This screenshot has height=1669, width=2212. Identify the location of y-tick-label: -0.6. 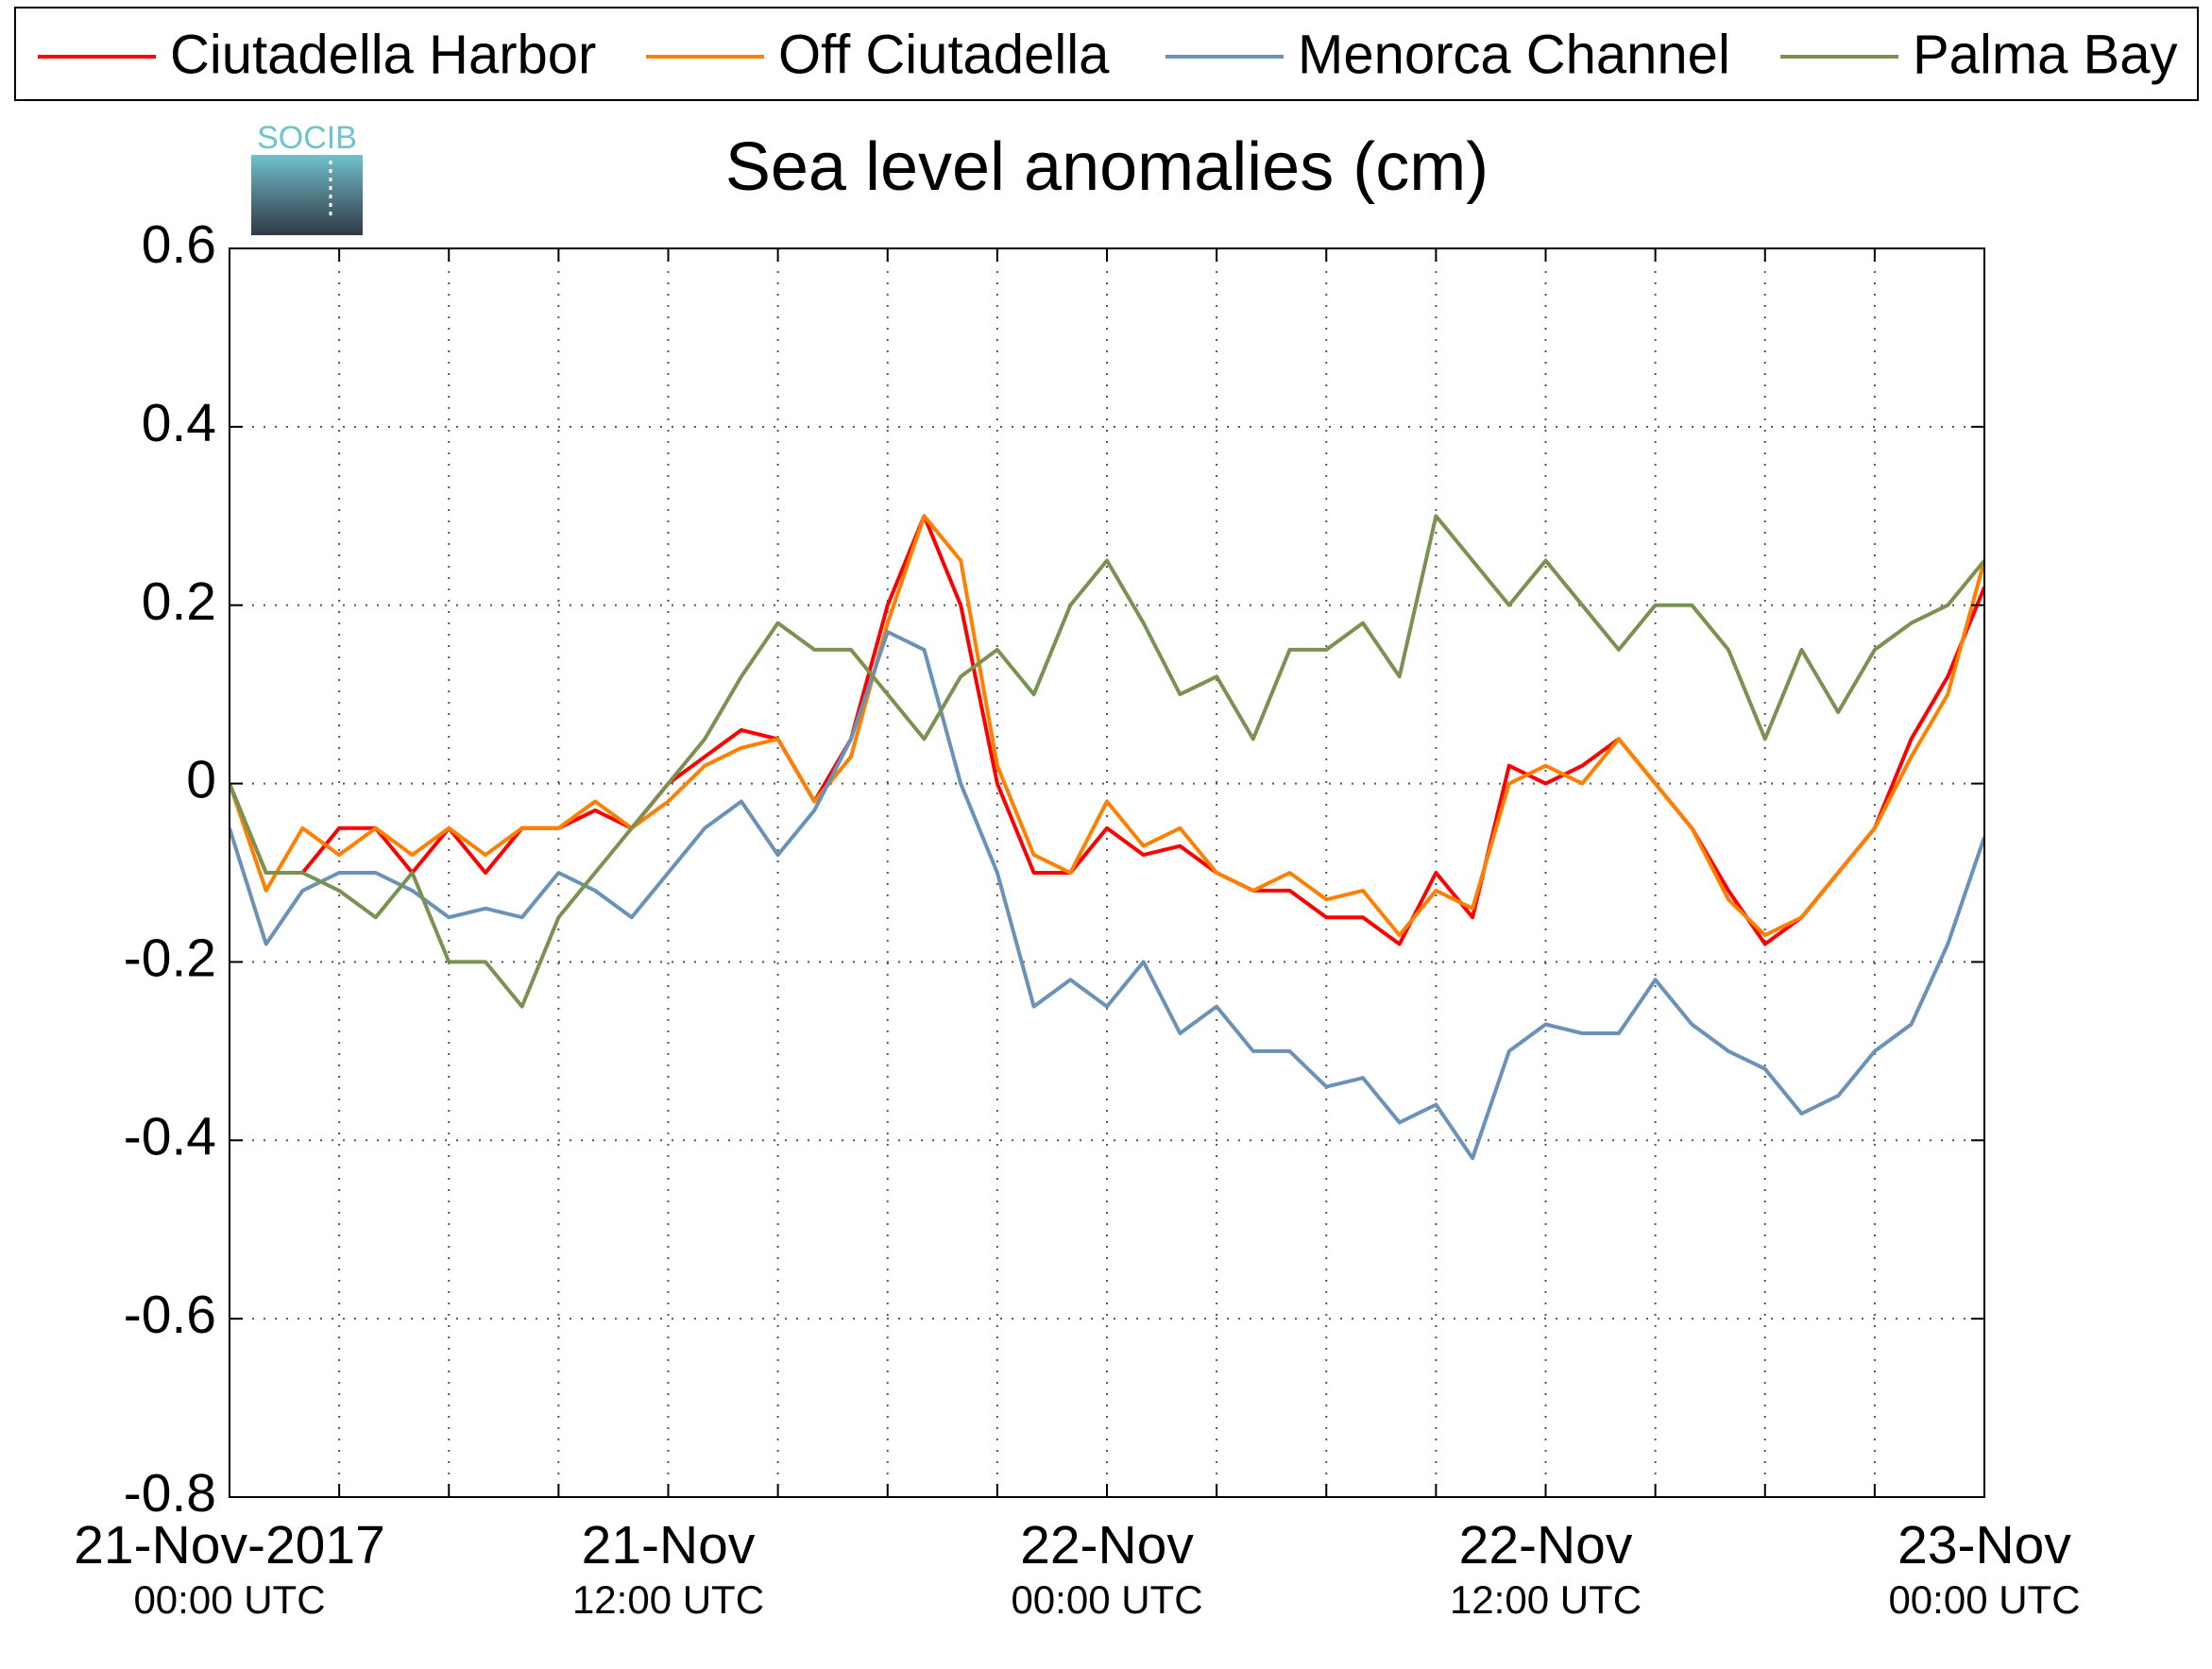
(170, 1315).